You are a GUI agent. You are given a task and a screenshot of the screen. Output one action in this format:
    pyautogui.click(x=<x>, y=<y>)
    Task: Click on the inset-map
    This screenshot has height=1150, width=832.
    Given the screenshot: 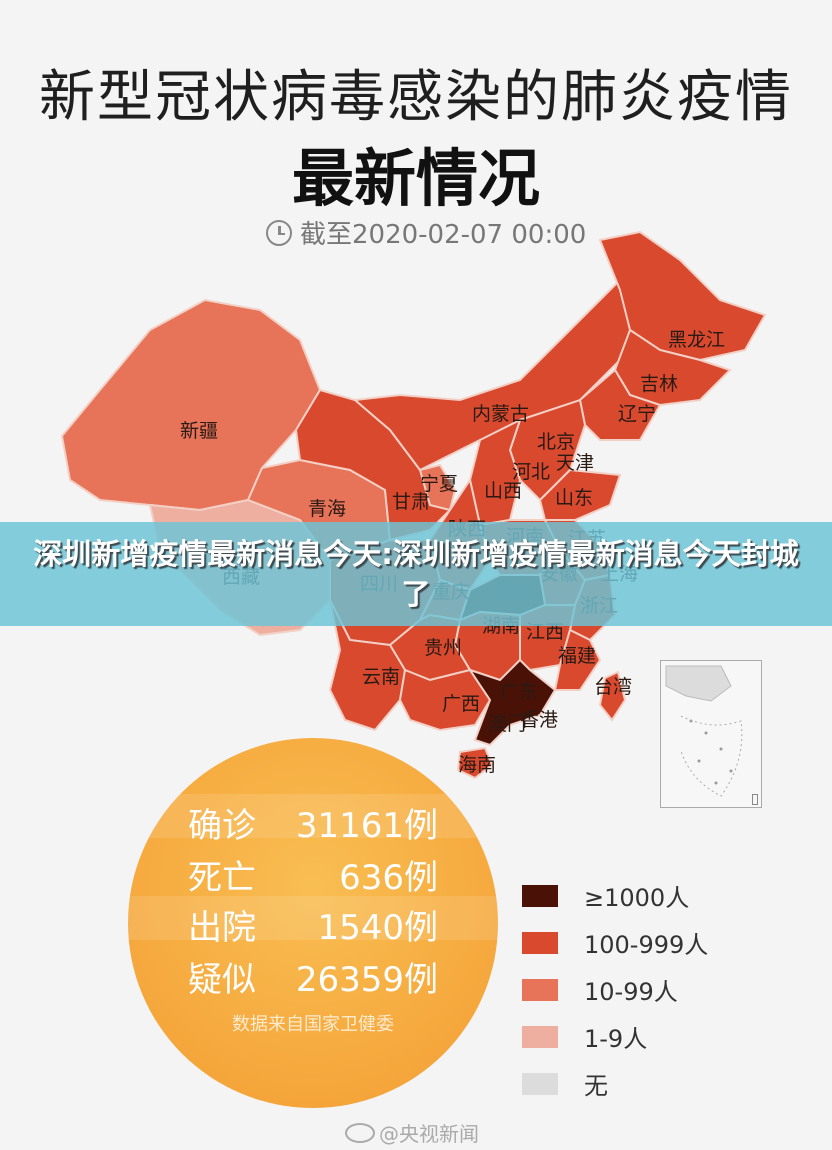 What is the action you would take?
    pyautogui.click(x=704, y=731)
    